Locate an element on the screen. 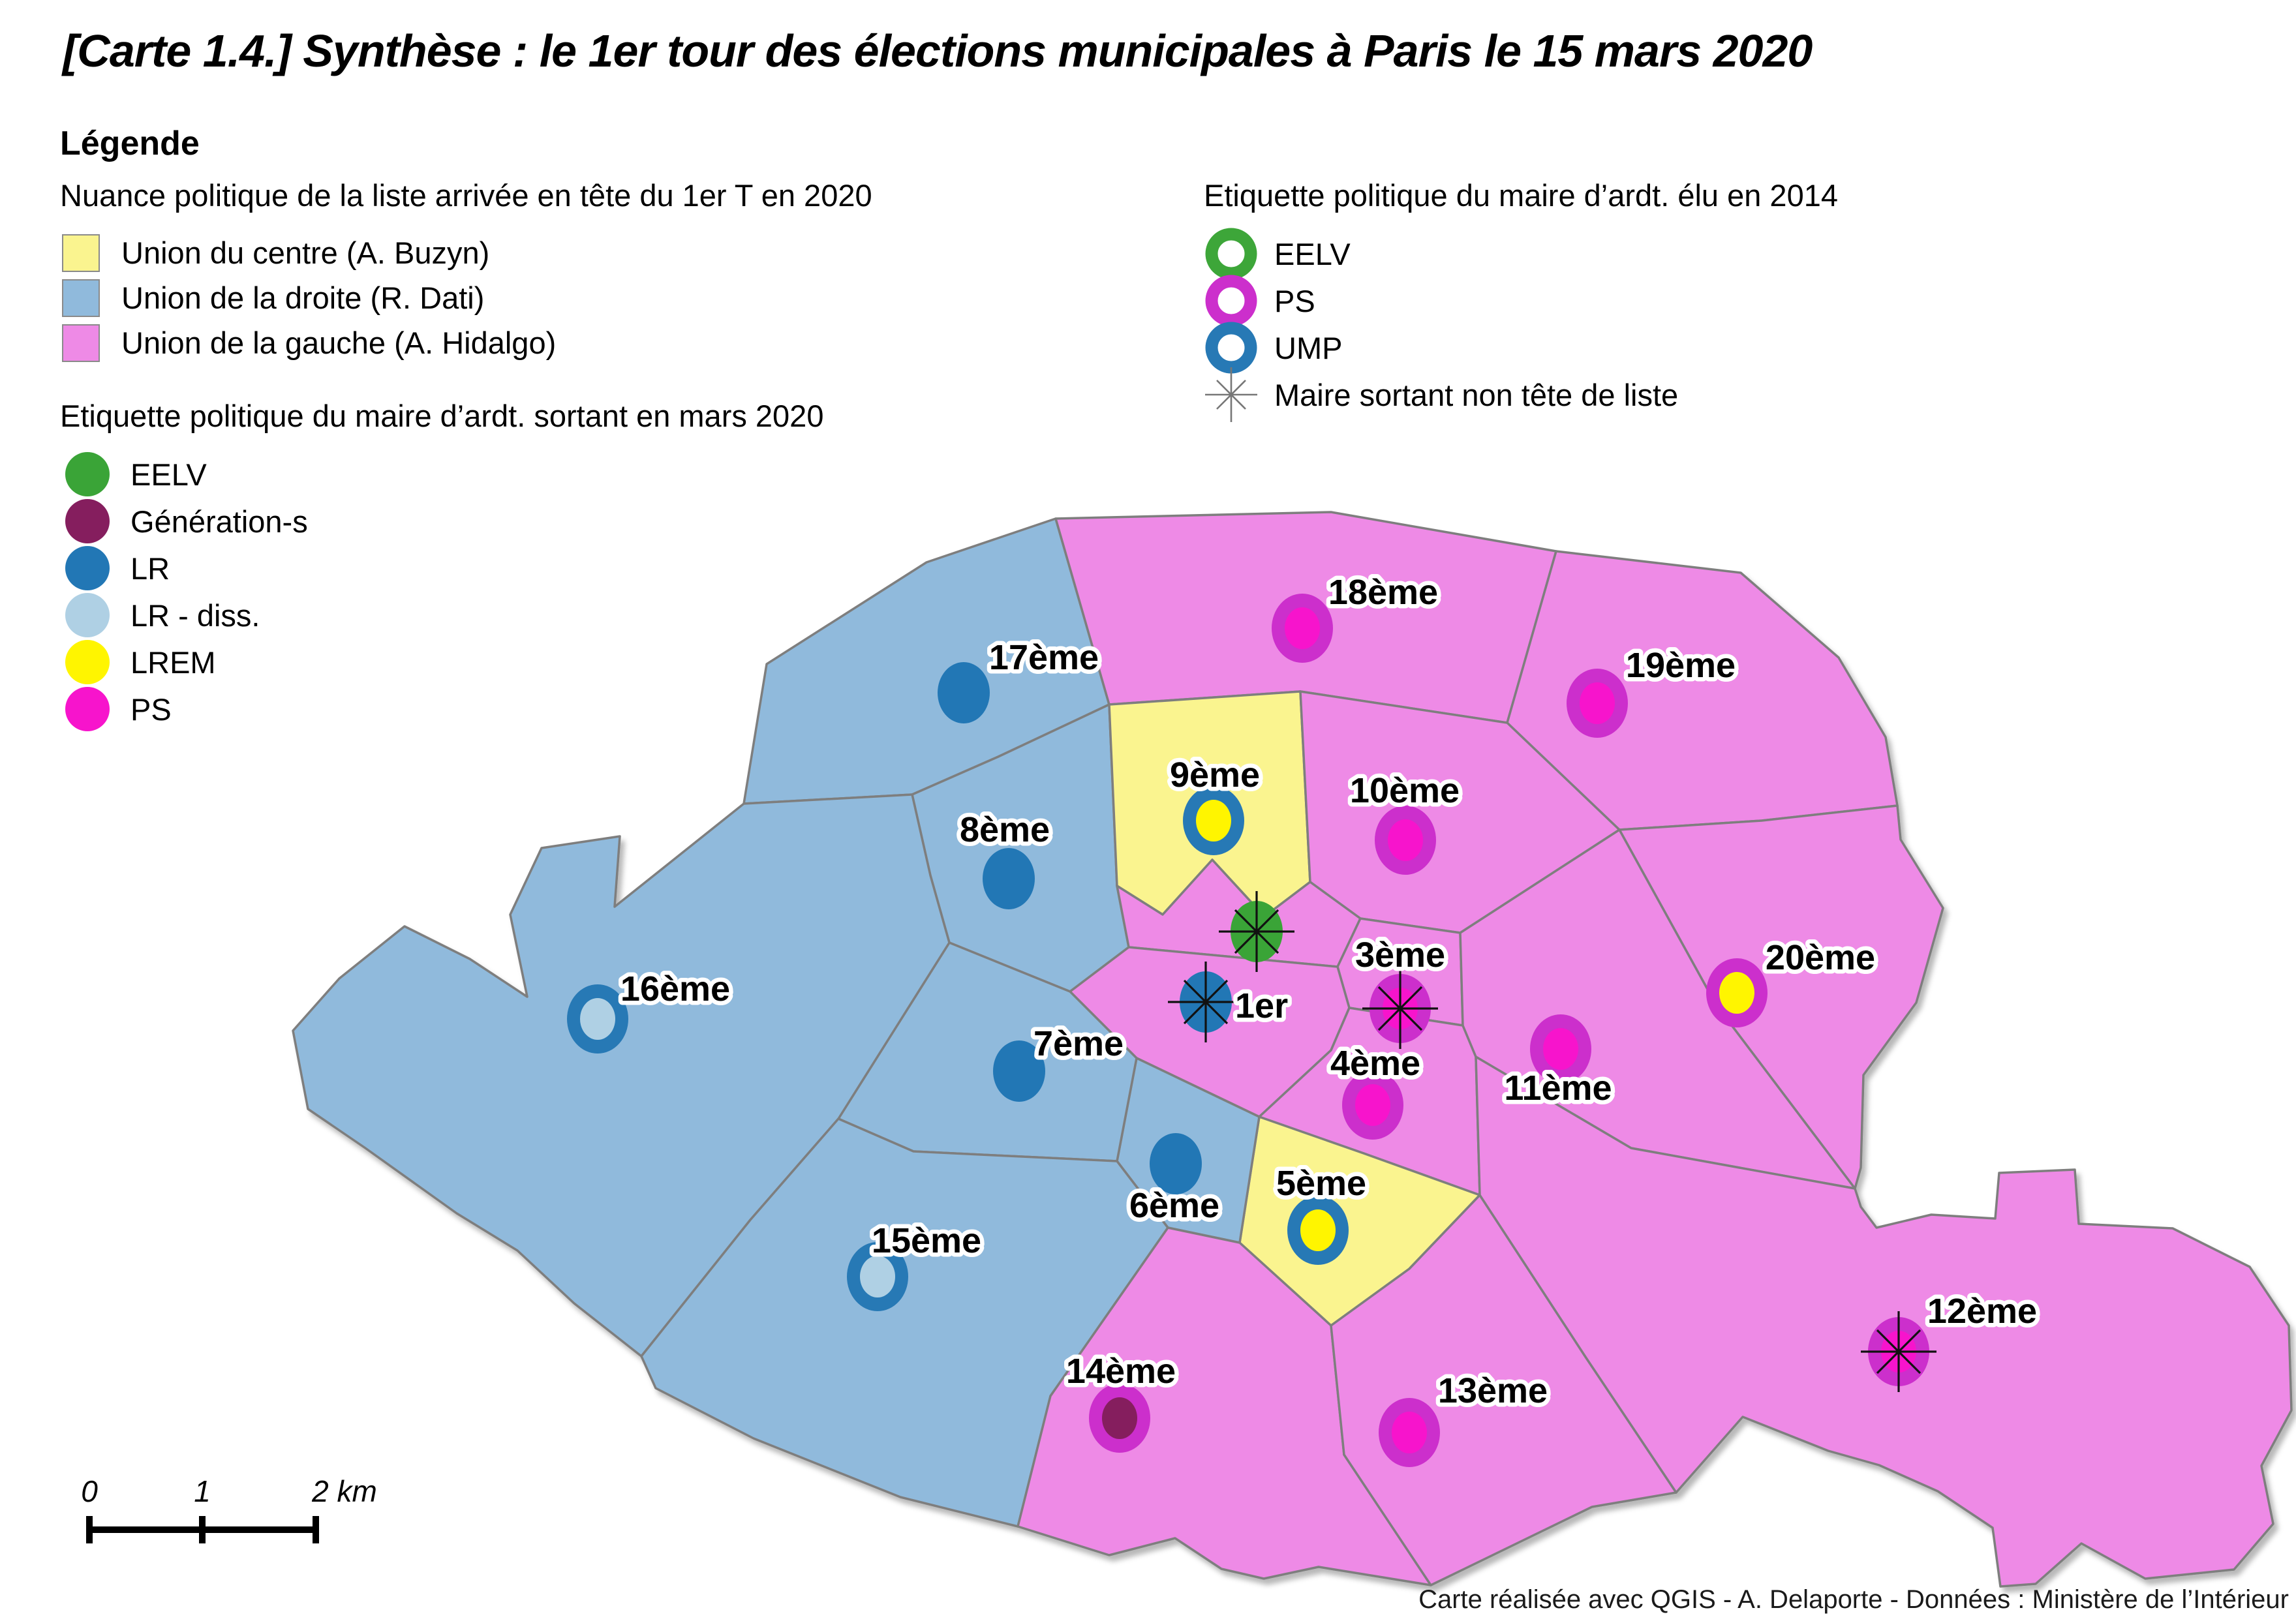 This screenshot has height=1623, width=2296. dot-eelv-icon is located at coordinates (87, 474).